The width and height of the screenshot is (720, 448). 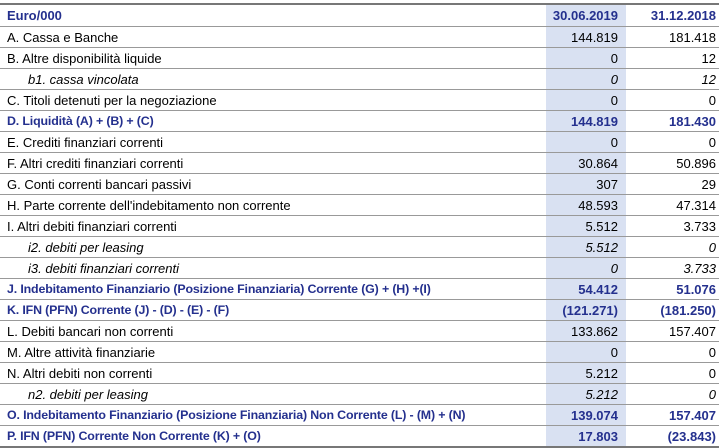 What do you see at coordinates (586, 436) in the screenshot?
I see `value-30-06-2019: 17.803` at bounding box center [586, 436].